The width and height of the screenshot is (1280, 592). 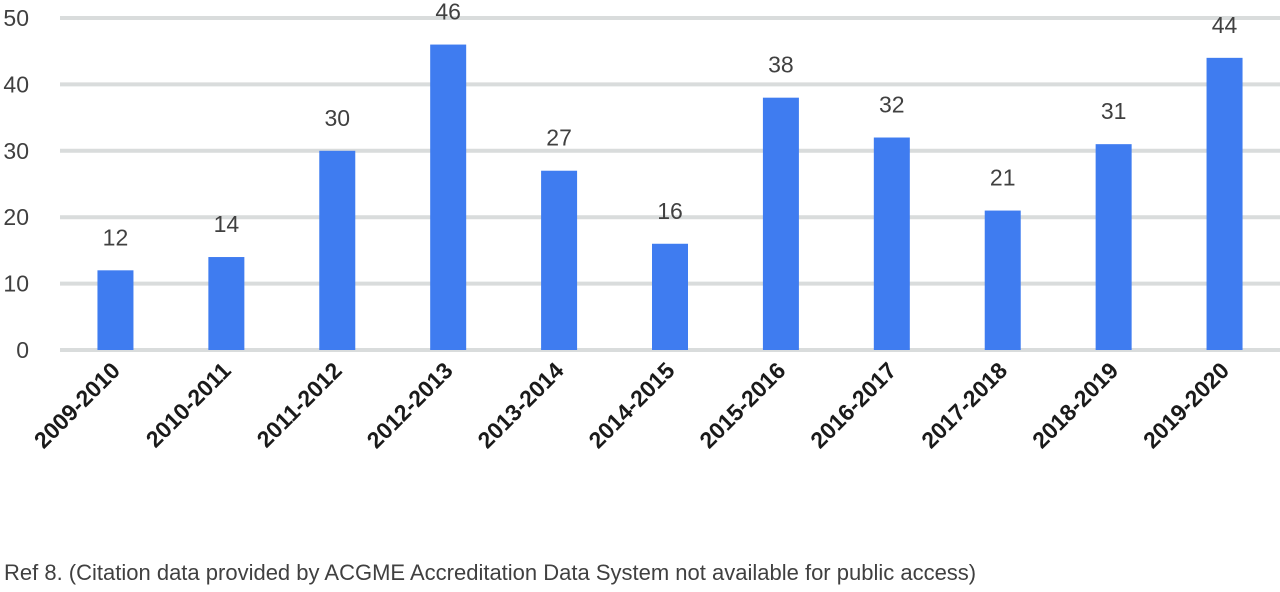 What do you see at coordinates (16, 284) in the screenshot?
I see `y-tick-label: 10` at bounding box center [16, 284].